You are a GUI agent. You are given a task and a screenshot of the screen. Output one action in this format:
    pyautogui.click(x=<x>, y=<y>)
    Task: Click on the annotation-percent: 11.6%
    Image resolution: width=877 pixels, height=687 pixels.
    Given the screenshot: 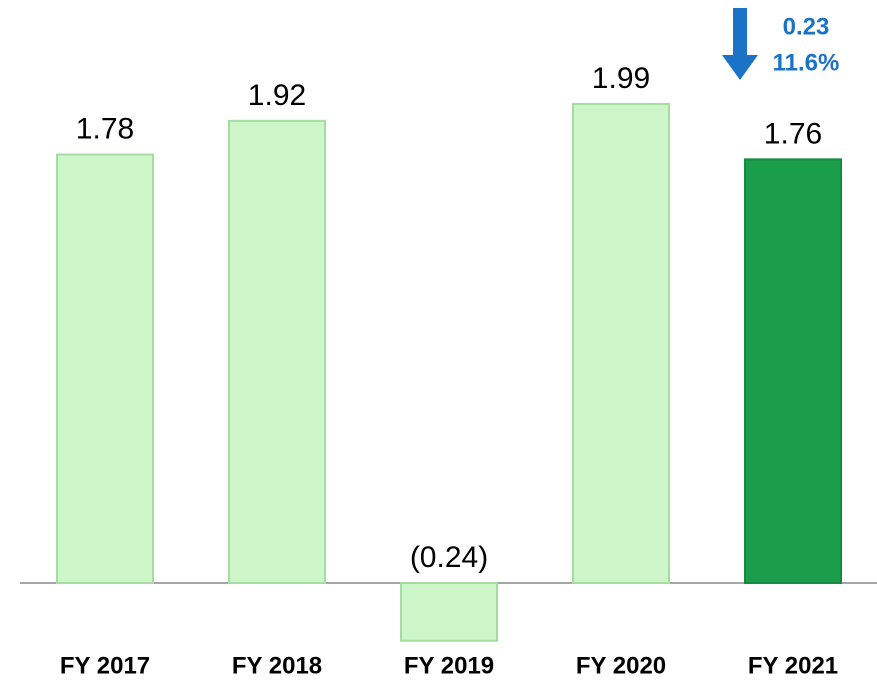 What is the action you would take?
    pyautogui.click(x=806, y=62)
    